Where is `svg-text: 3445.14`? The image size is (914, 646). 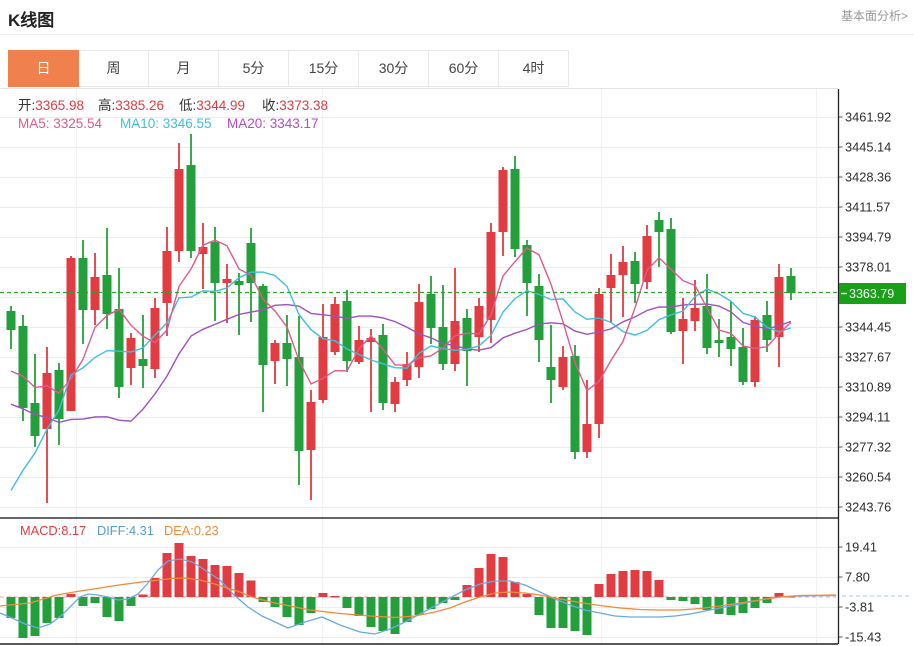 svg-text: 3445.14 is located at coordinates (868, 147).